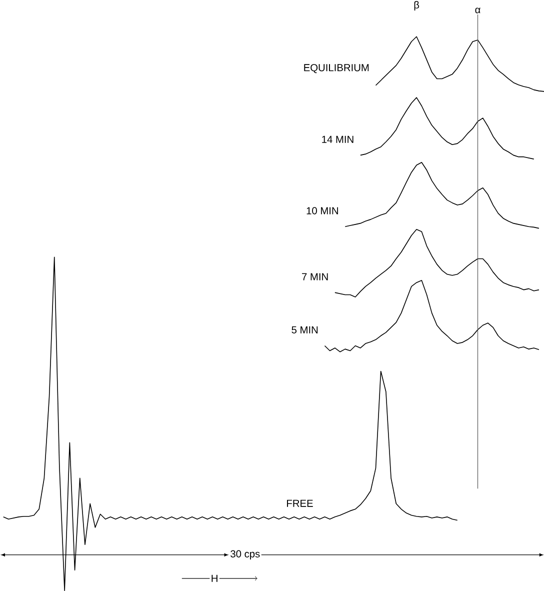 The height and width of the screenshot is (591, 544). I want to click on series-label: 10 MIN, so click(322, 210).